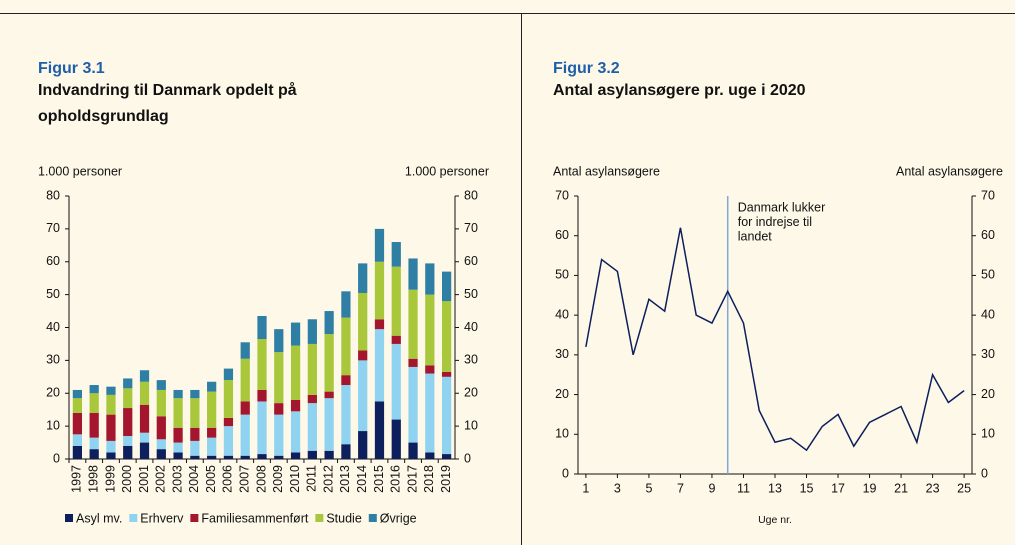 This screenshot has width=1015, height=545. What do you see at coordinates (53, 393) in the screenshot?
I see `y-tick-label: 20` at bounding box center [53, 393].